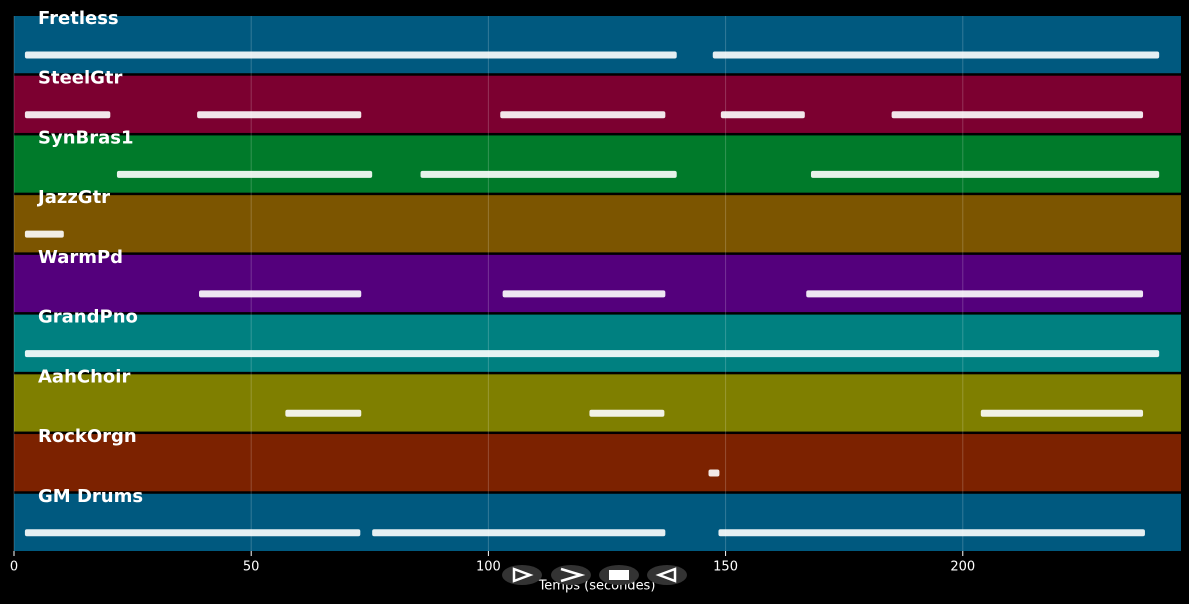 The height and width of the screenshot is (604, 1189). I want to click on track-label: RockOrgn, so click(87, 436).